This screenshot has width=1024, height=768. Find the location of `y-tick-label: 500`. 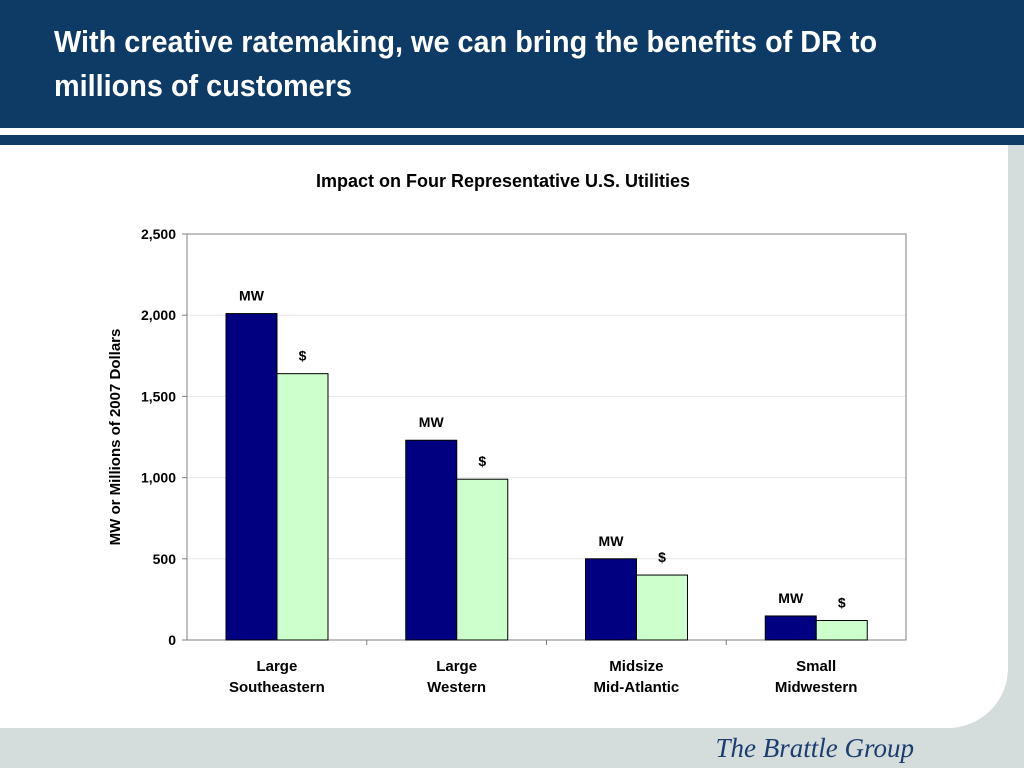

y-tick-label: 500 is located at coordinates (165, 559).